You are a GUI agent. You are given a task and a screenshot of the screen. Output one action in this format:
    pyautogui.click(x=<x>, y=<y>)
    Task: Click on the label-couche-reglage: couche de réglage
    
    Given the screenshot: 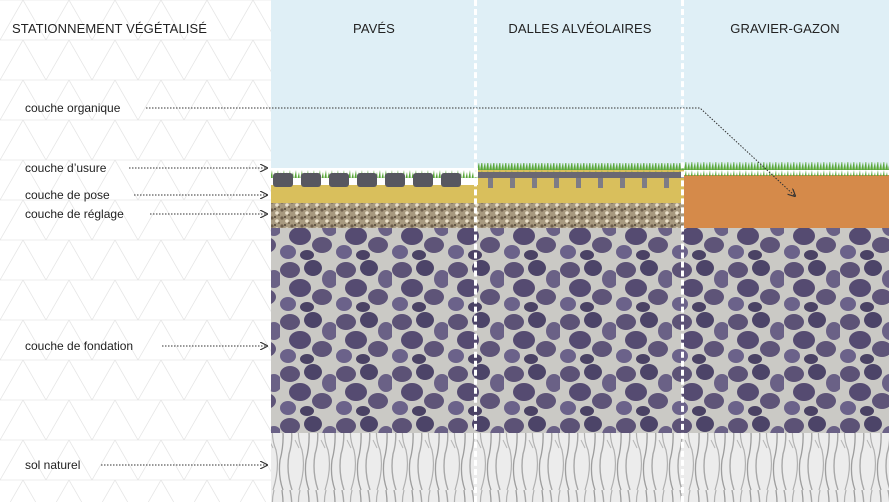 What is the action you would take?
    pyautogui.click(x=74, y=214)
    